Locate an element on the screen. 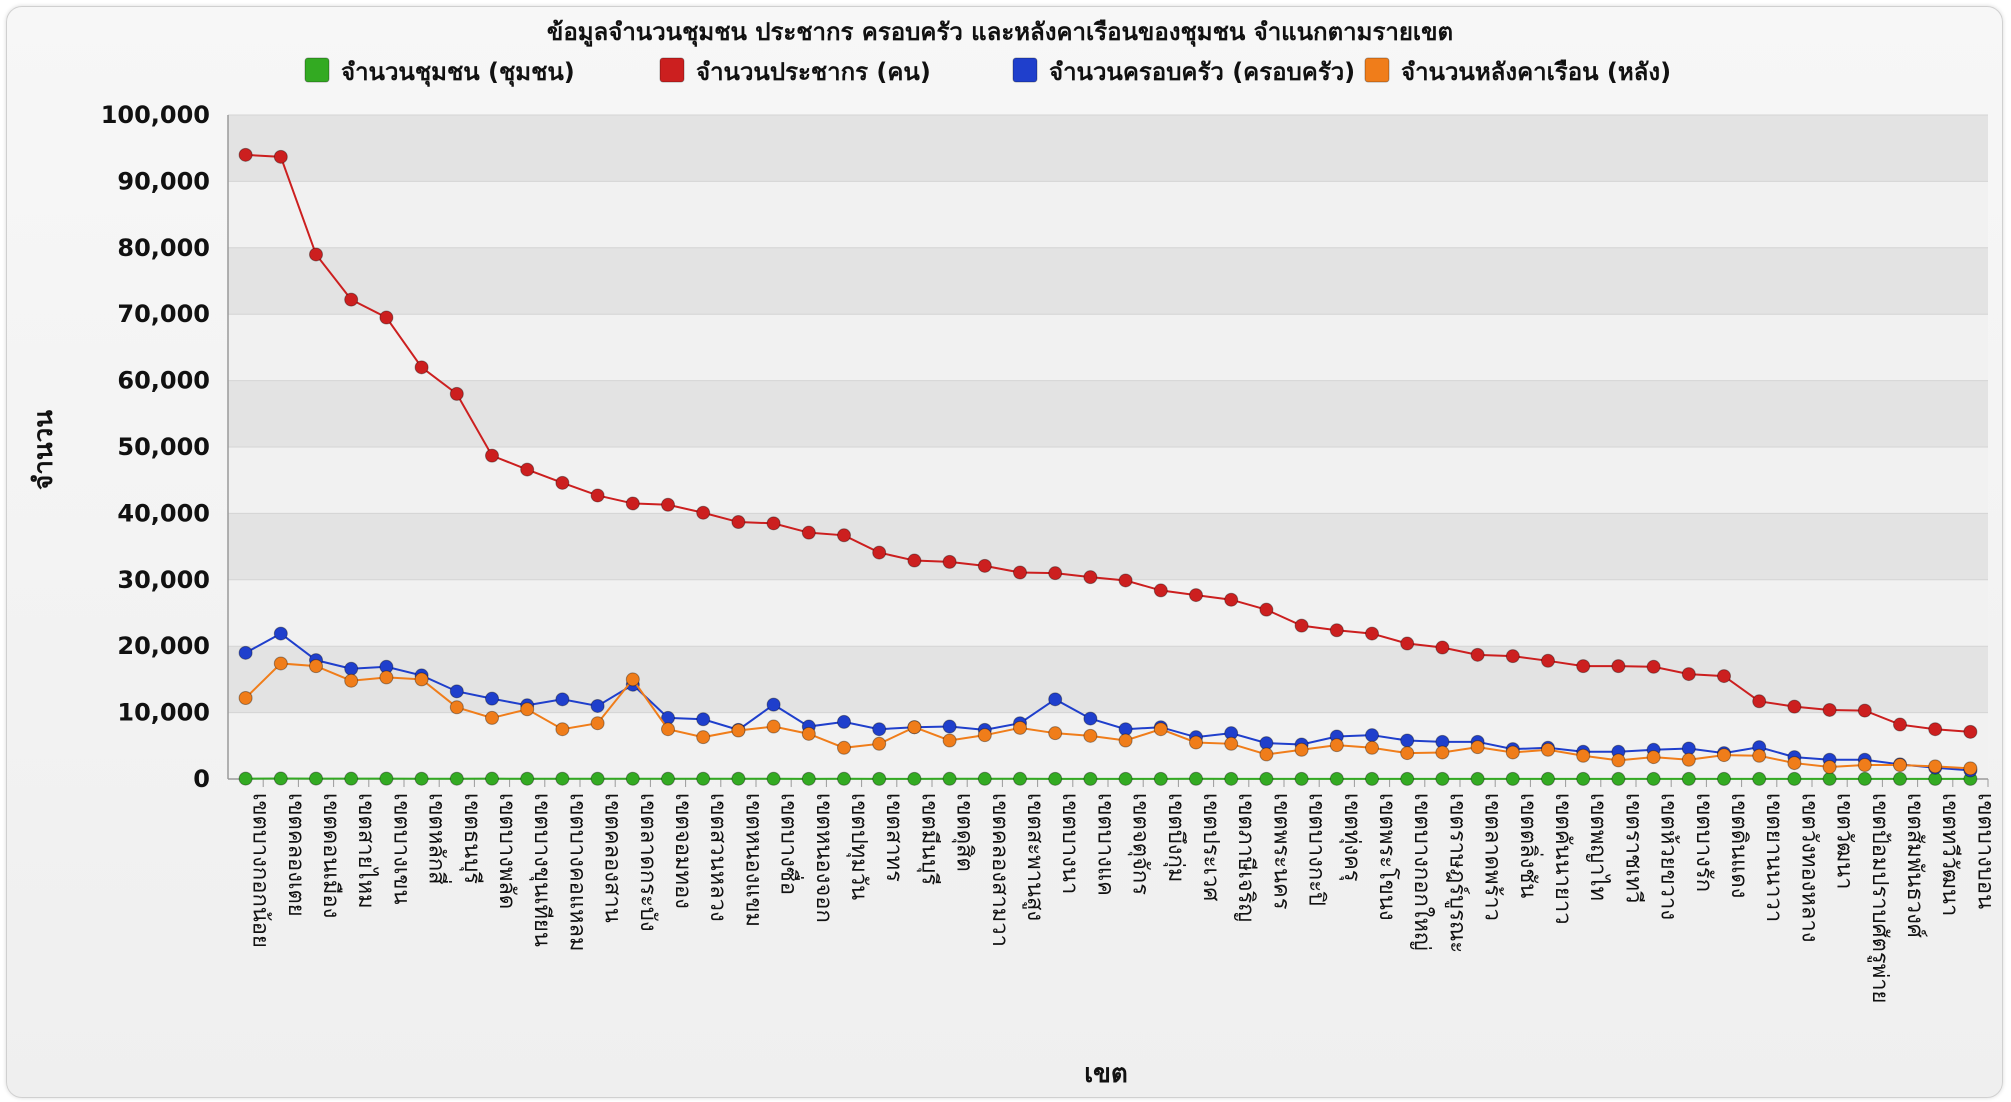 The height and width of the screenshot is (1102, 2011). legend-item: จำนวนประชากร (คน) is located at coordinates (795, 71).